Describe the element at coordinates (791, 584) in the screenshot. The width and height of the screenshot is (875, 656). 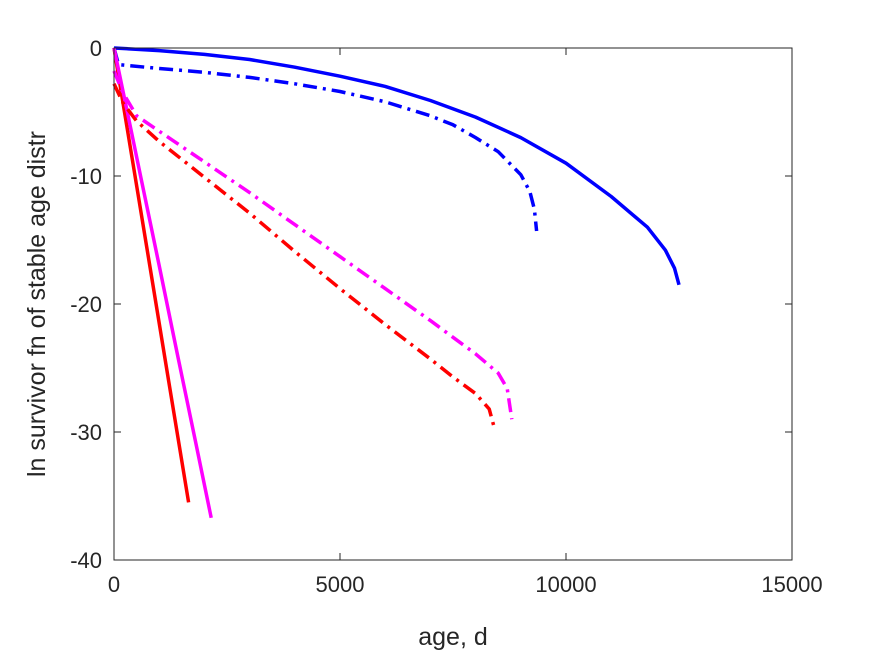
I see `x-tick-label: 15000` at that location.